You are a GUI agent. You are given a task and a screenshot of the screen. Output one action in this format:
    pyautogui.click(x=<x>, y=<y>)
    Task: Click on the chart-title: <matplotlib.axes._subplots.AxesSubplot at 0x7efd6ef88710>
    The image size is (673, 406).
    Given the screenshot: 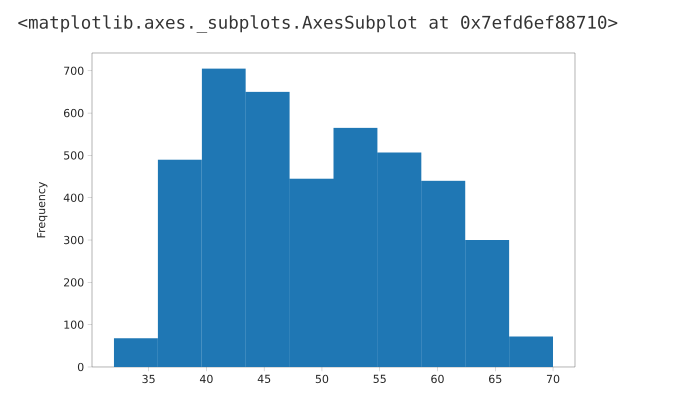 What is the action you would take?
    pyautogui.click(x=318, y=24)
    